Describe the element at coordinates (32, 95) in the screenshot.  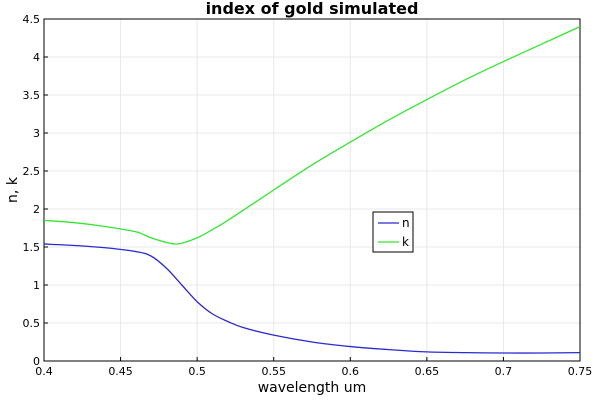
I see `y-tick-label: 3.5` at that location.